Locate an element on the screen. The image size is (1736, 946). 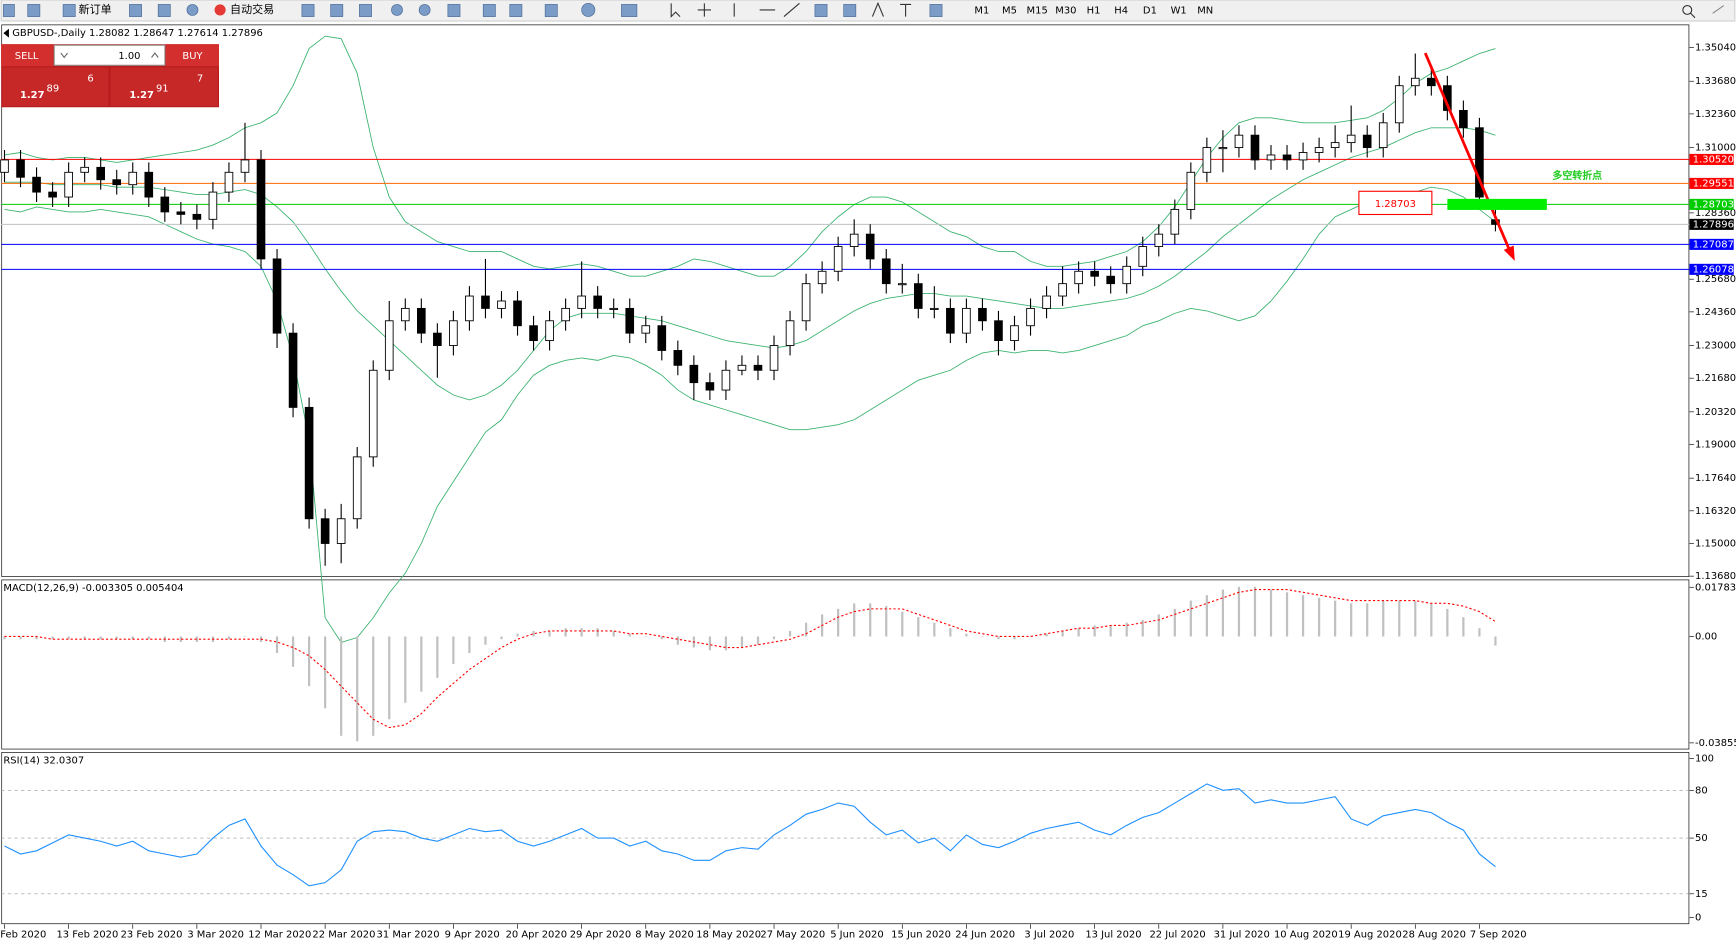
x-tick-label: 29 Apr 2020 is located at coordinates (600, 934).